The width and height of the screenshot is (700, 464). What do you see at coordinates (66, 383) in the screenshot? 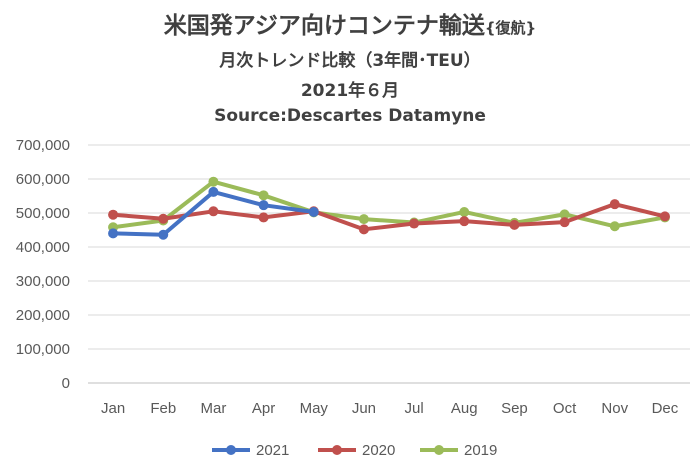
I see `y-tick-label: 0` at bounding box center [66, 383].